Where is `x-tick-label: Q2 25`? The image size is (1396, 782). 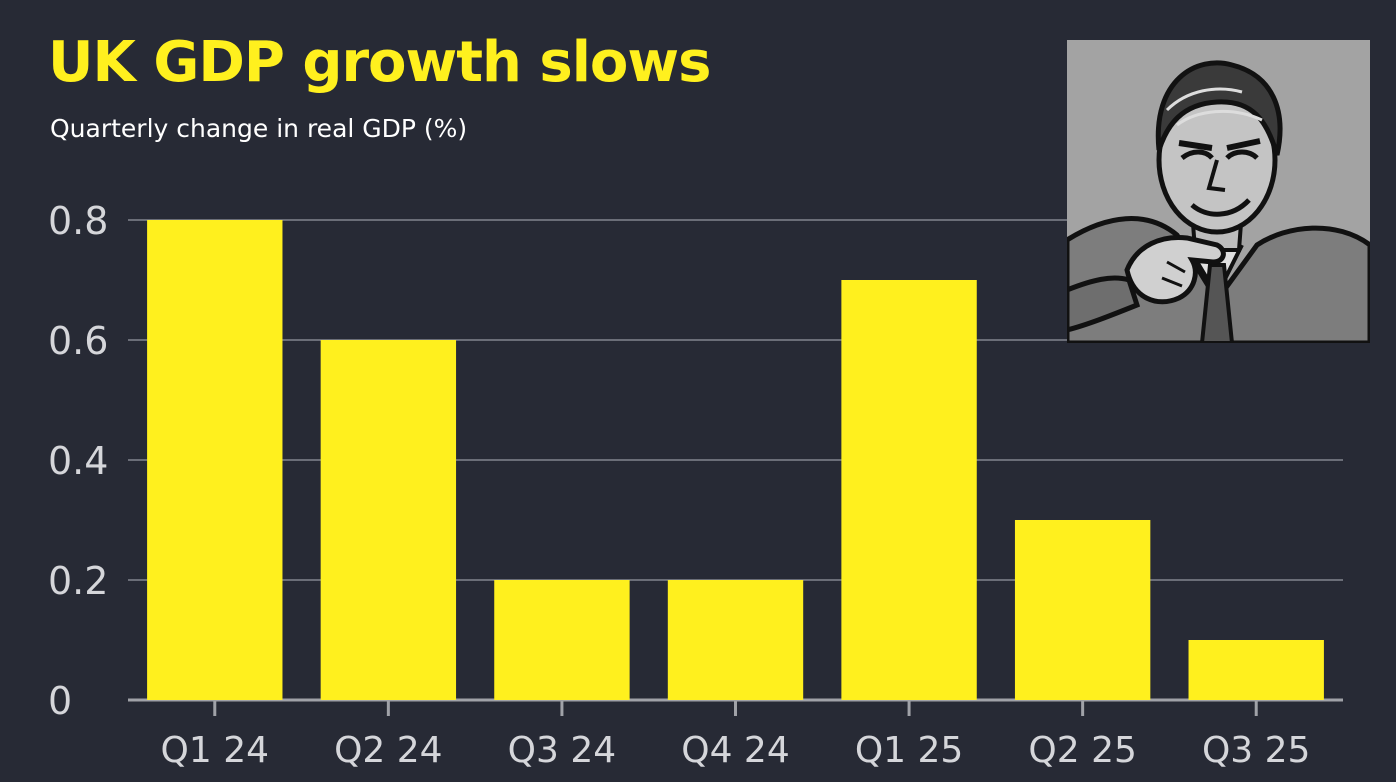 x-tick-label: Q2 25 is located at coordinates (1082, 750).